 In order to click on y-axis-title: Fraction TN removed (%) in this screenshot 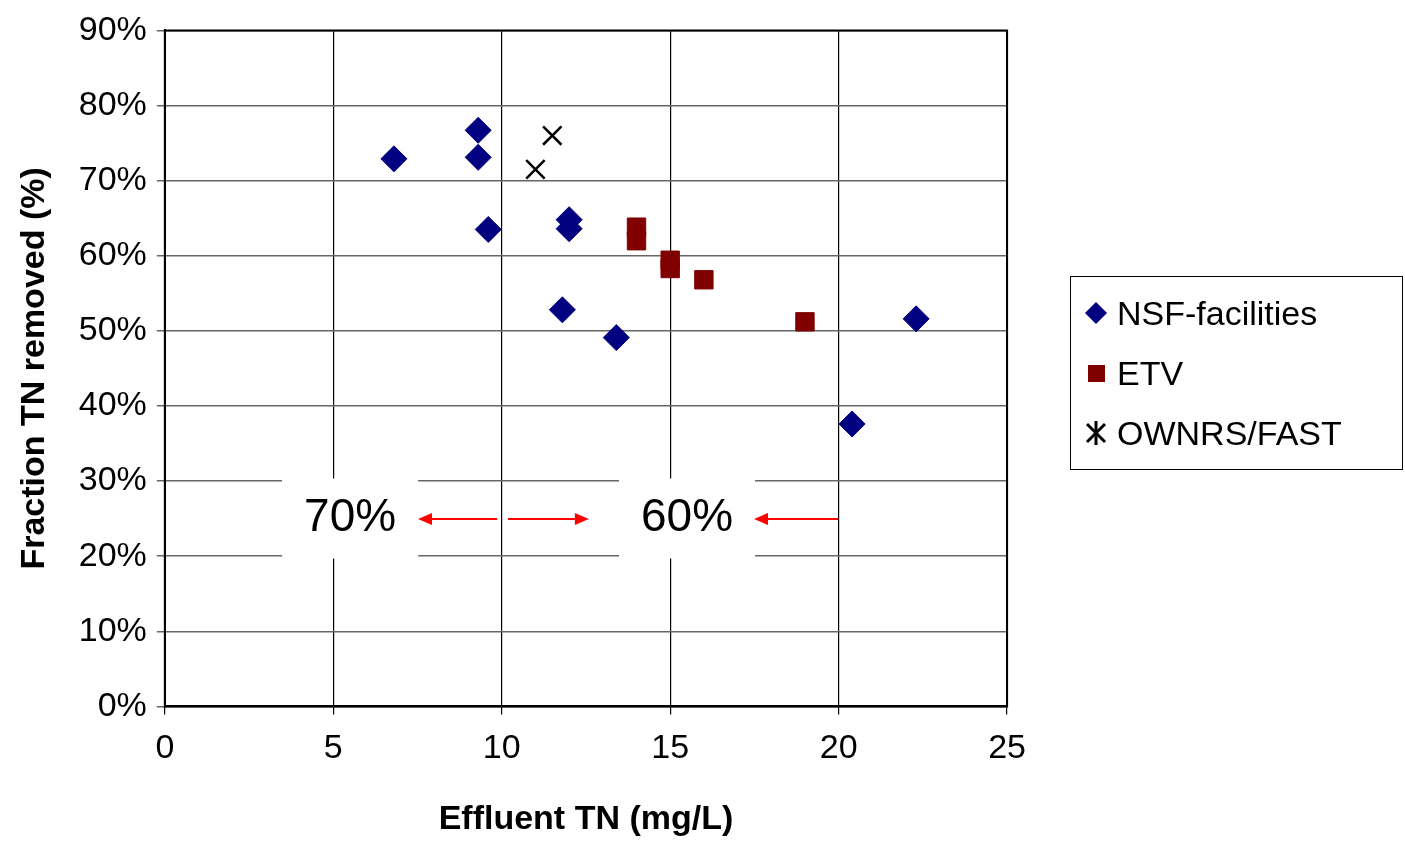, I will do `click(31, 368)`.